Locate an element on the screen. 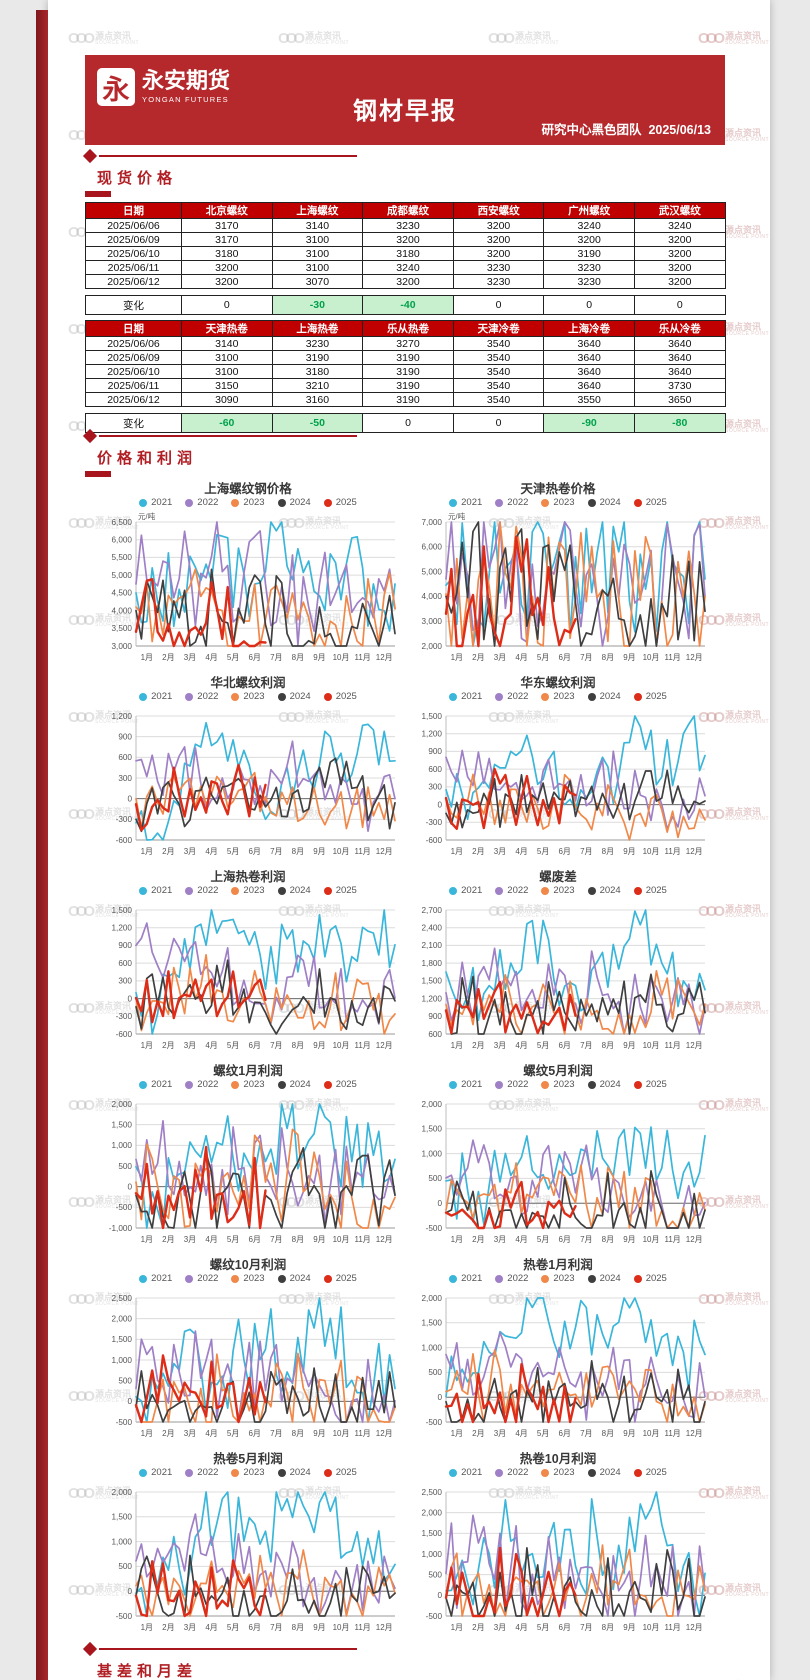 The height and width of the screenshot is (1680, 810). series-line-2024 is located at coordinates (575, 1199).